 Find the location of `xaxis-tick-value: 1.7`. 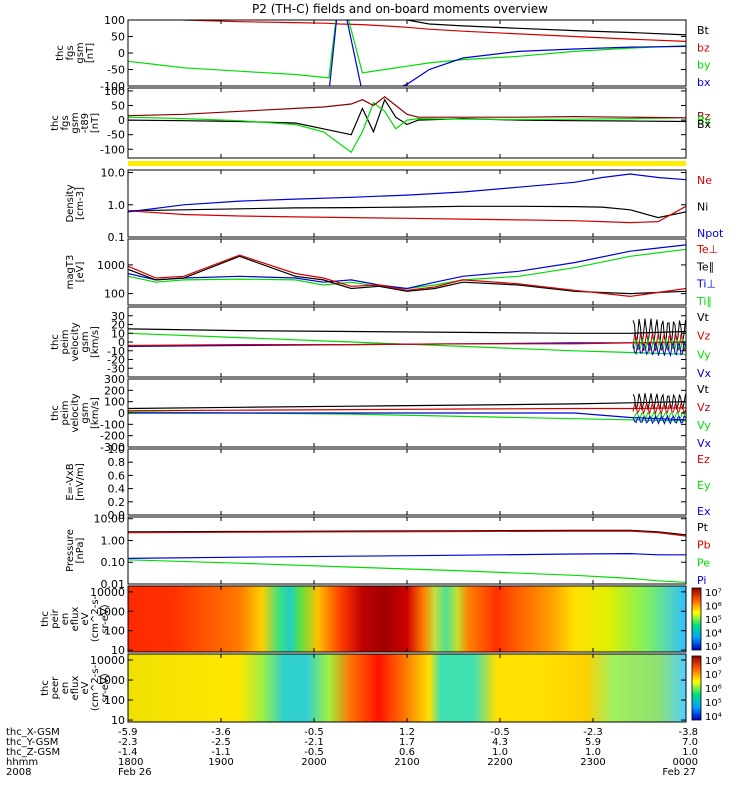

xaxis-tick-value: 1.7 is located at coordinates (407, 742).